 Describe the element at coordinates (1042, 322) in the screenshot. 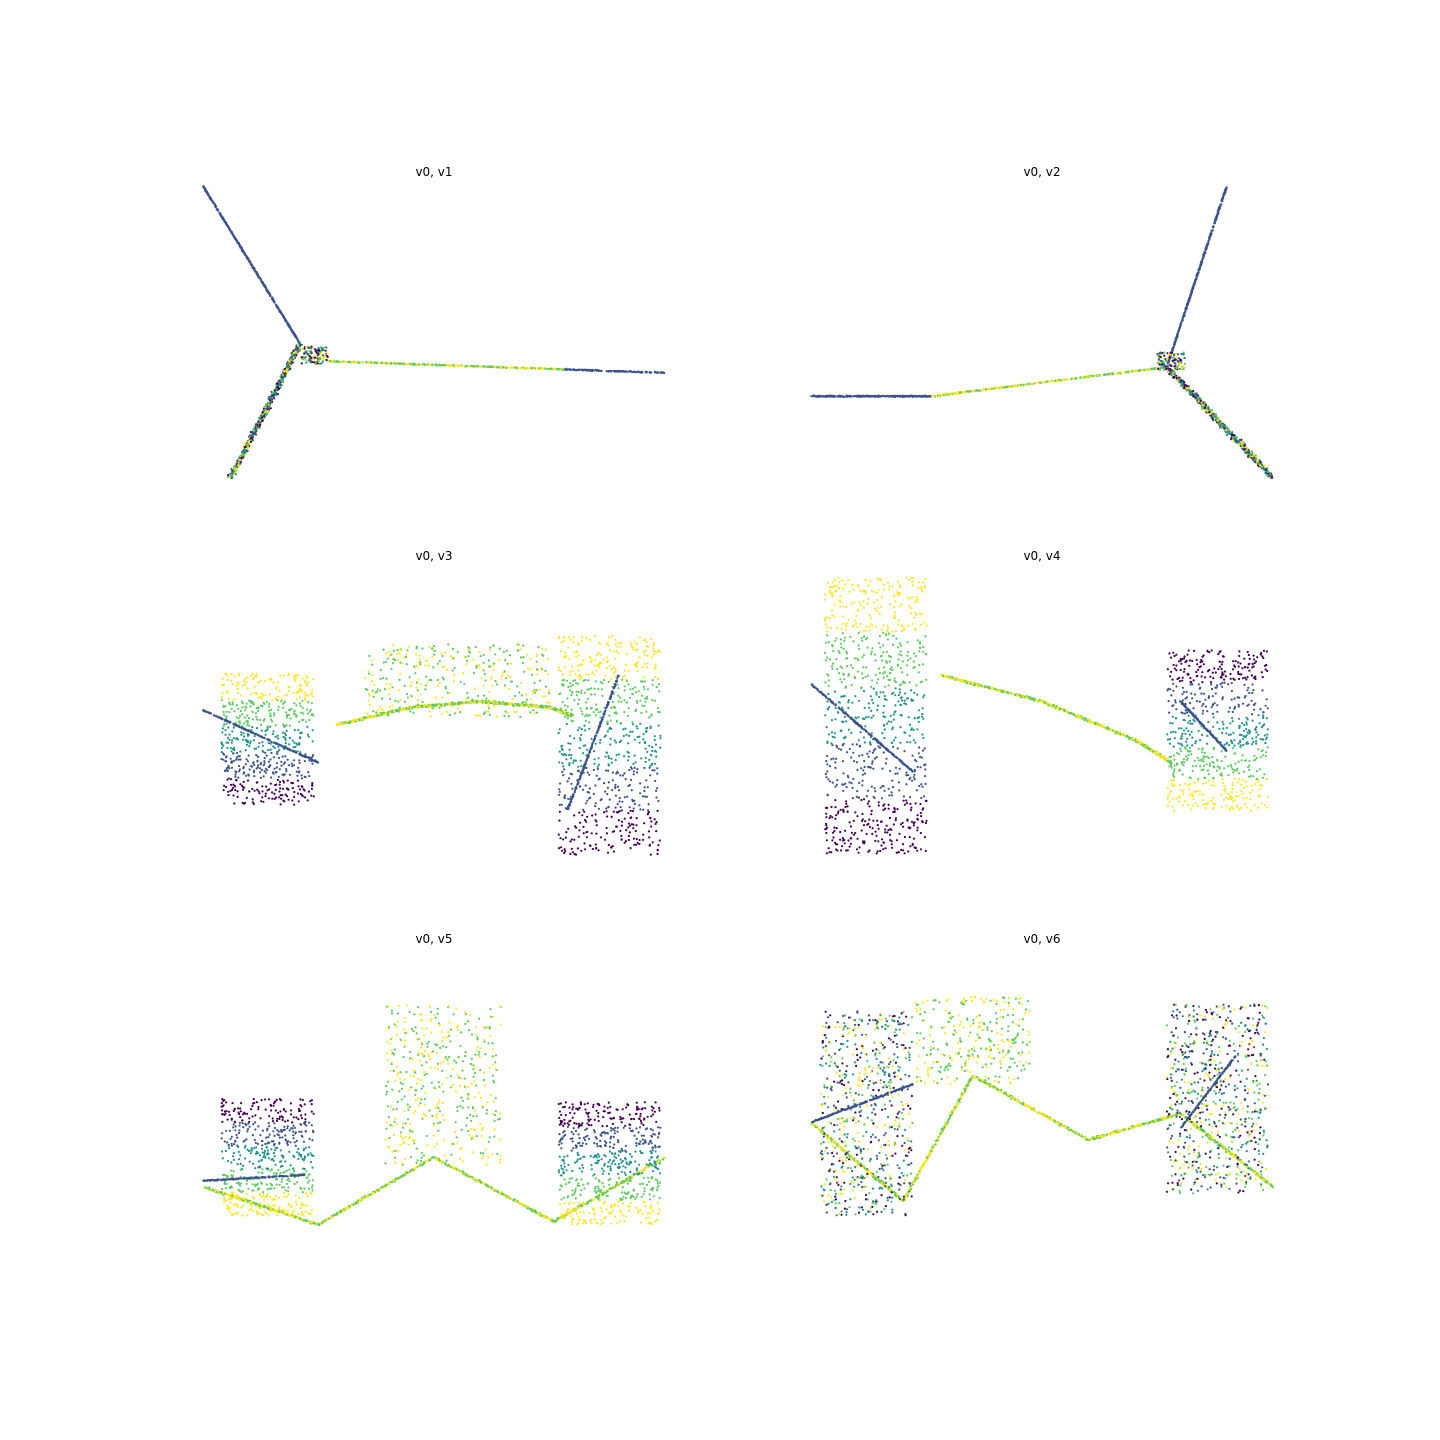

I see `panel-v0-v2: v0, v2` at that location.